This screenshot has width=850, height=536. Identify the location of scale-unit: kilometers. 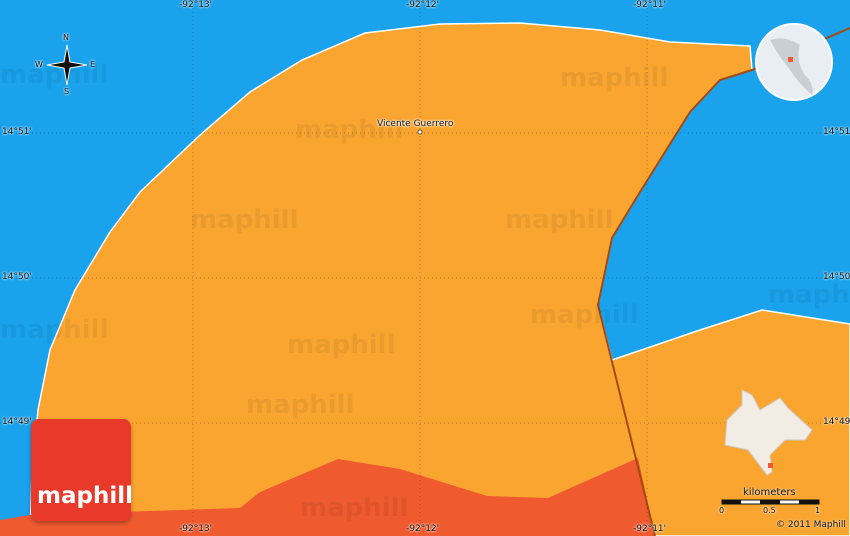
(769, 492).